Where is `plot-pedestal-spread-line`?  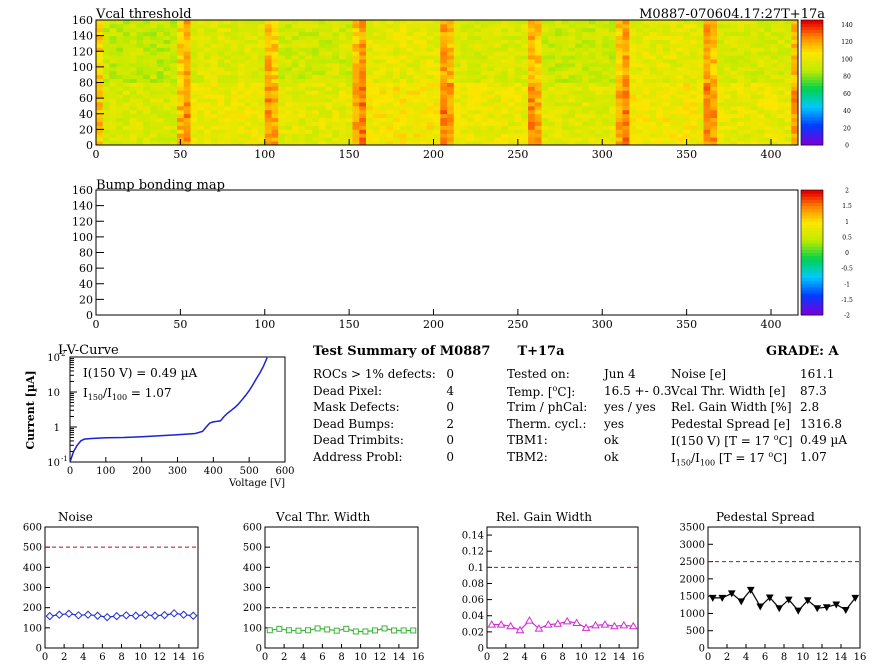 plot-pedestal-spread-line is located at coordinates (784, 600).